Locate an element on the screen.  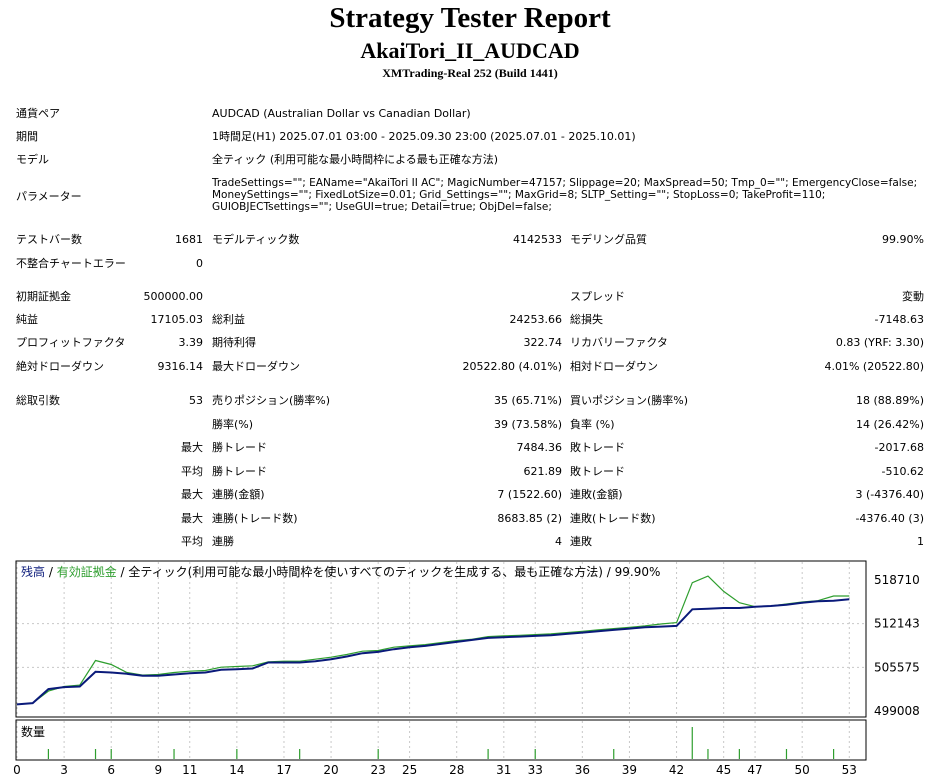
largest-win-value: 7484.36 is located at coordinates (539, 447).